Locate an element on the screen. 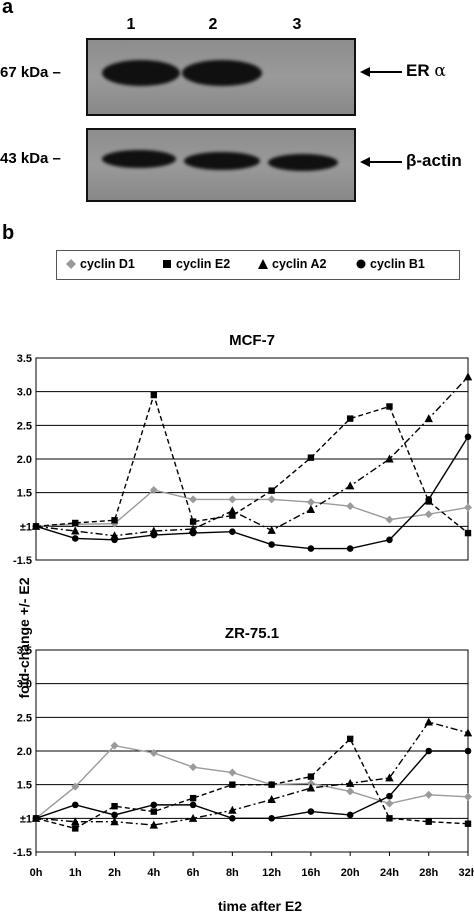 Image resolution: width=474 pixels, height=916 pixels. series-cyclin-e2 is located at coordinates (252, 464).